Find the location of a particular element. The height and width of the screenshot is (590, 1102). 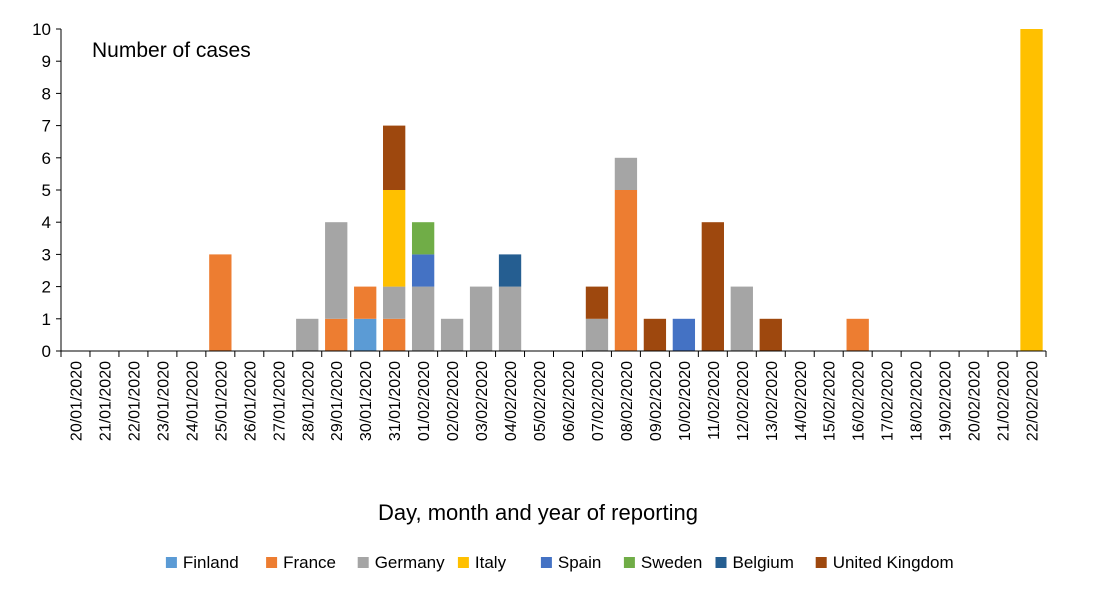

legend-item-belgium: Belgium is located at coordinates (754, 562).